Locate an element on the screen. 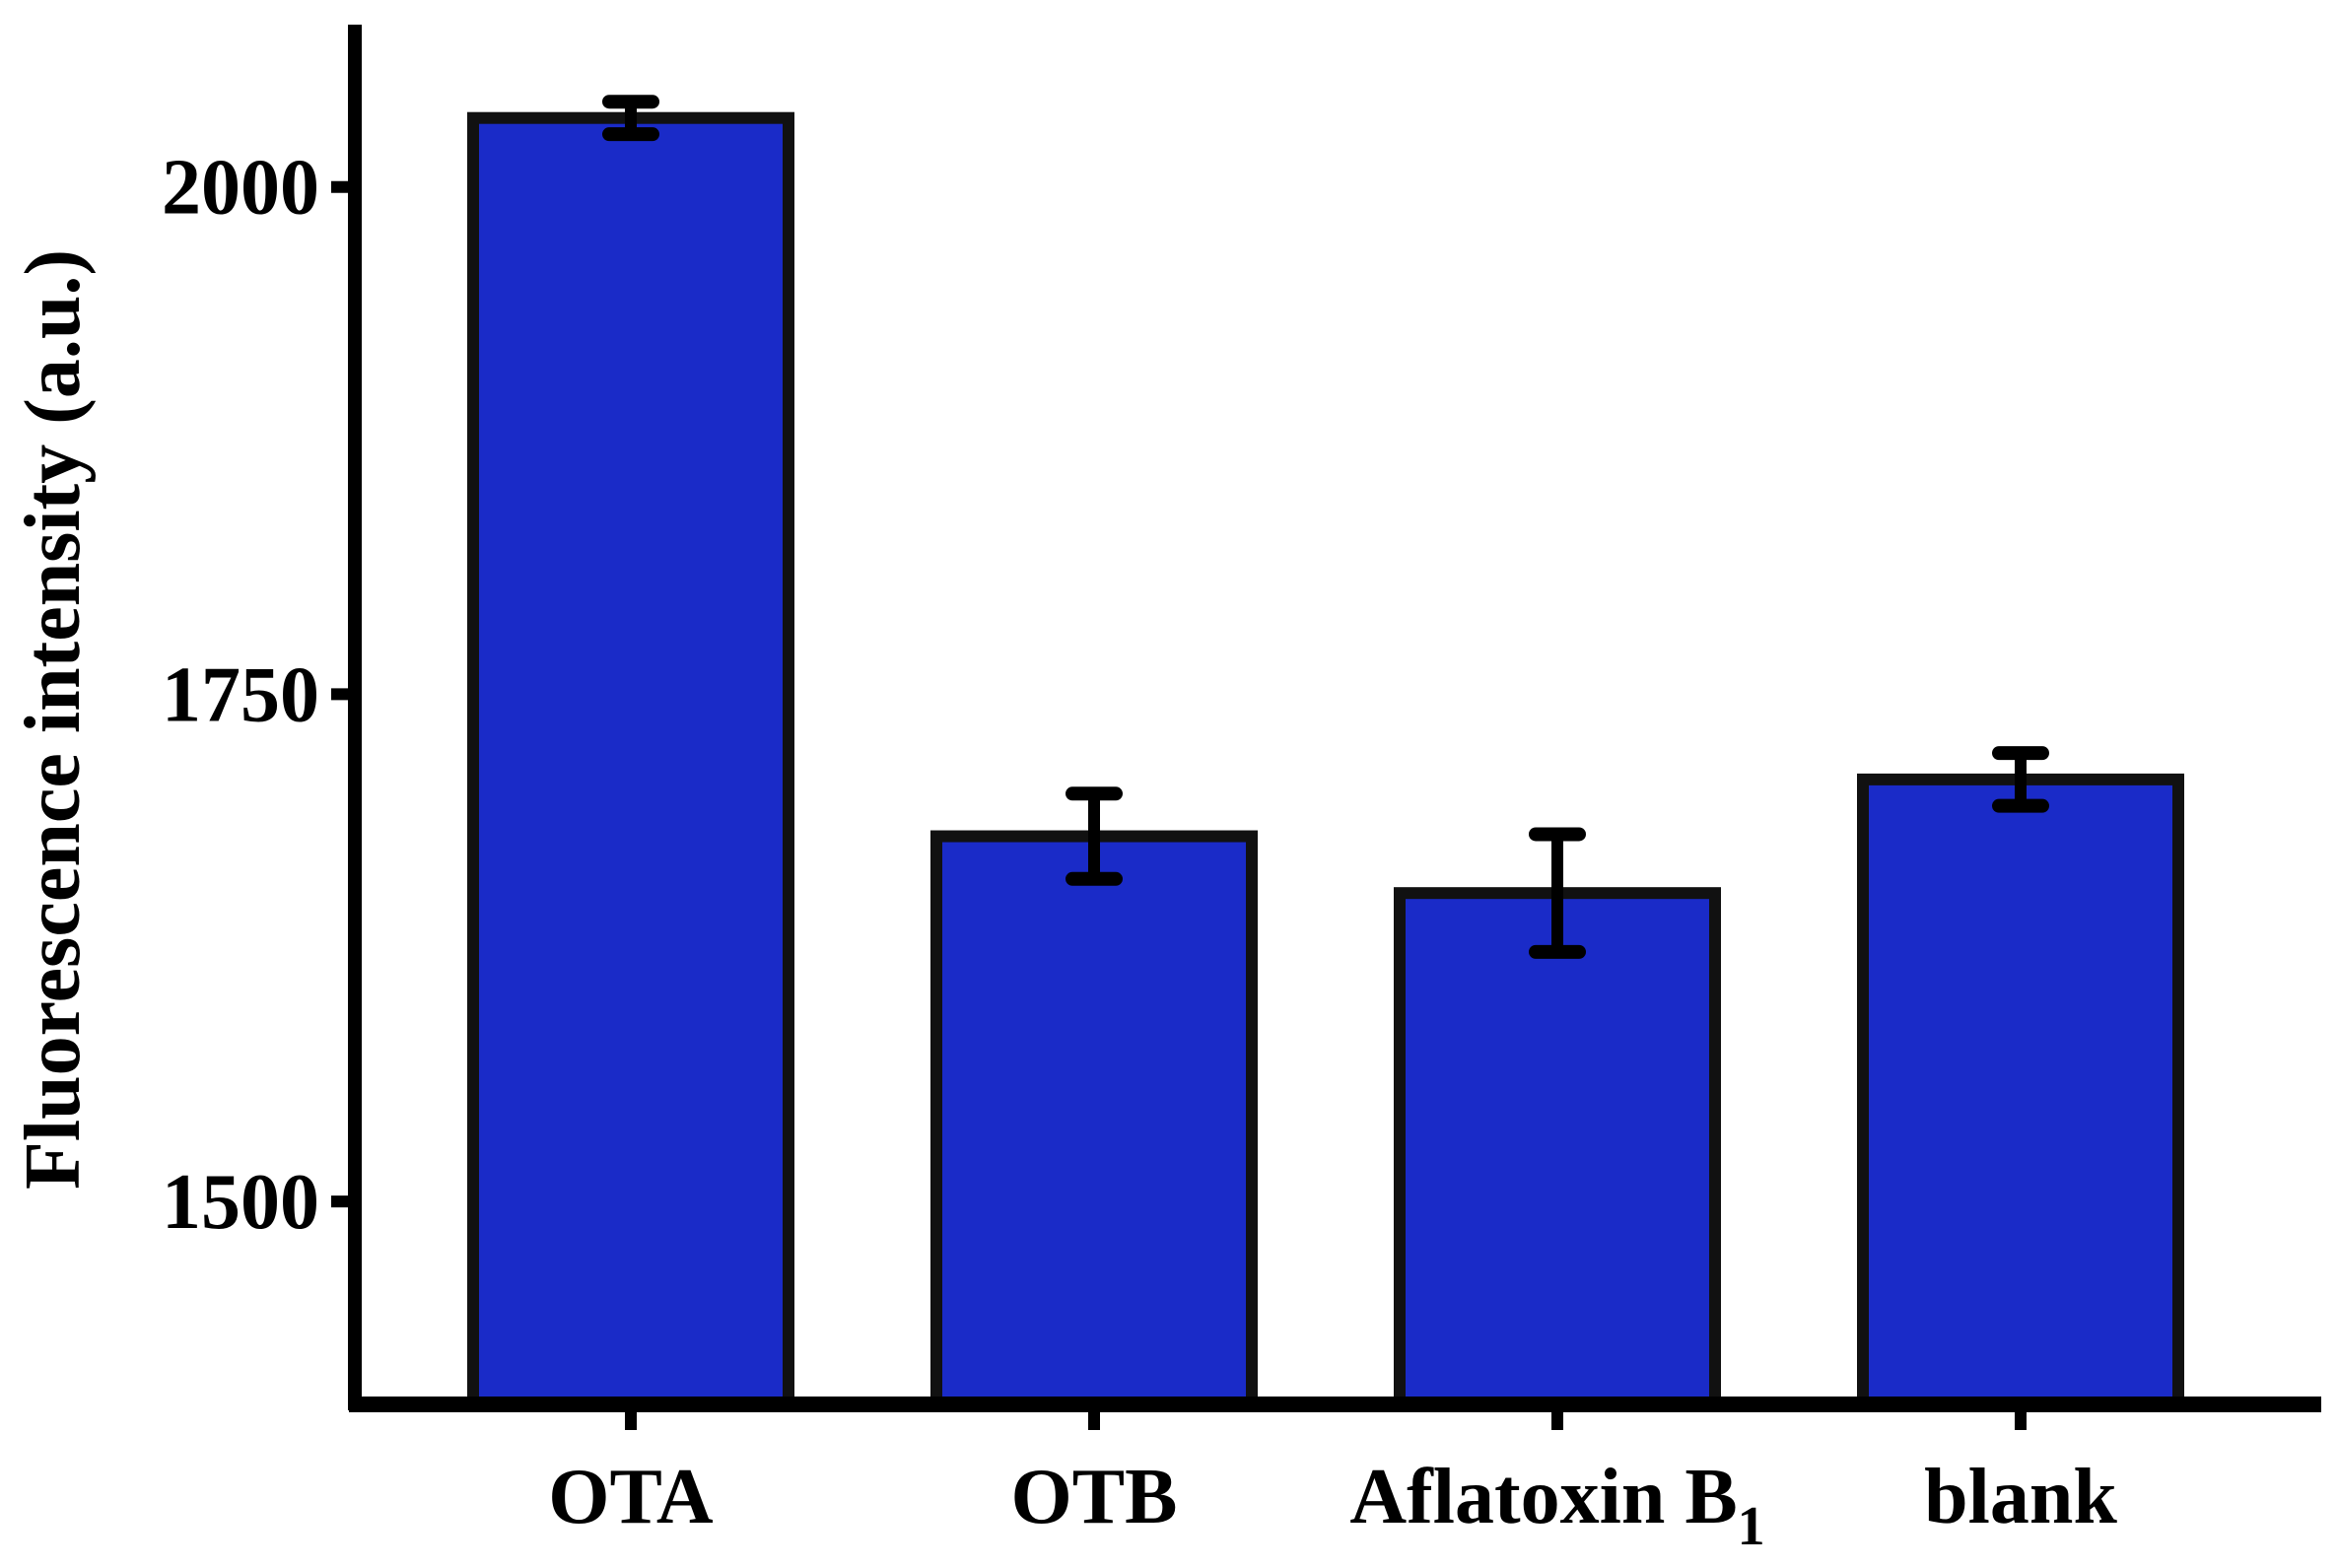 This screenshot has height=1568, width=2338. x-tick-label-aflatoxin-b: Aflatoxin B1 is located at coordinates (1556, 1505).